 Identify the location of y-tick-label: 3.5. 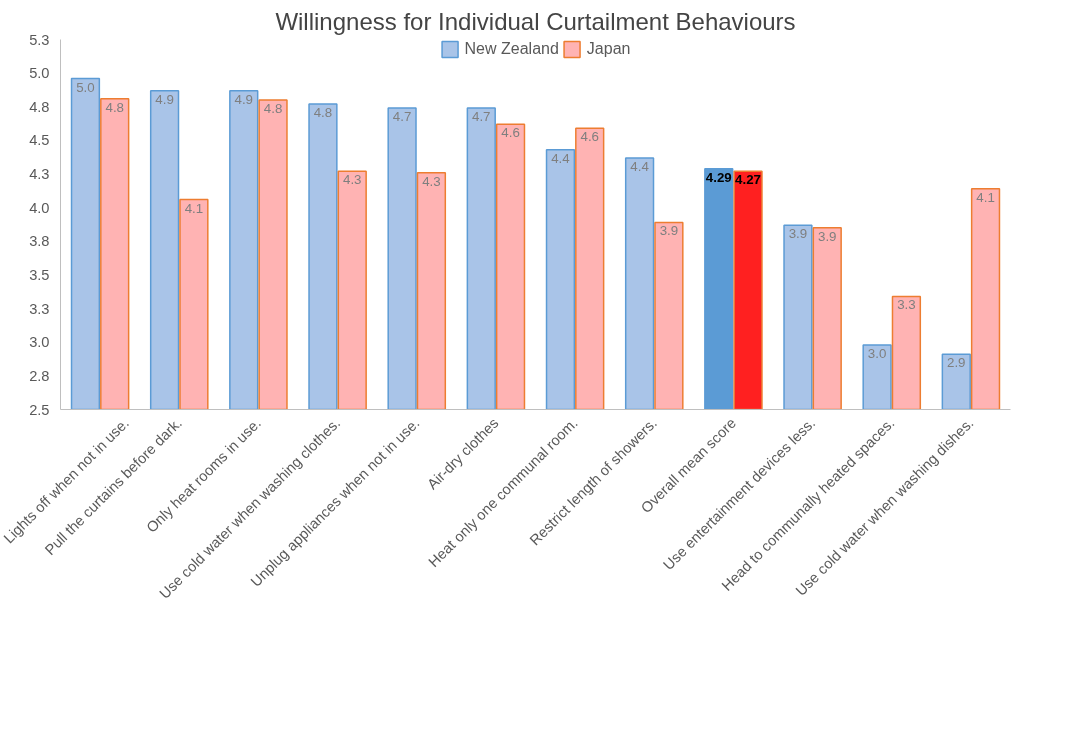
(39, 274).